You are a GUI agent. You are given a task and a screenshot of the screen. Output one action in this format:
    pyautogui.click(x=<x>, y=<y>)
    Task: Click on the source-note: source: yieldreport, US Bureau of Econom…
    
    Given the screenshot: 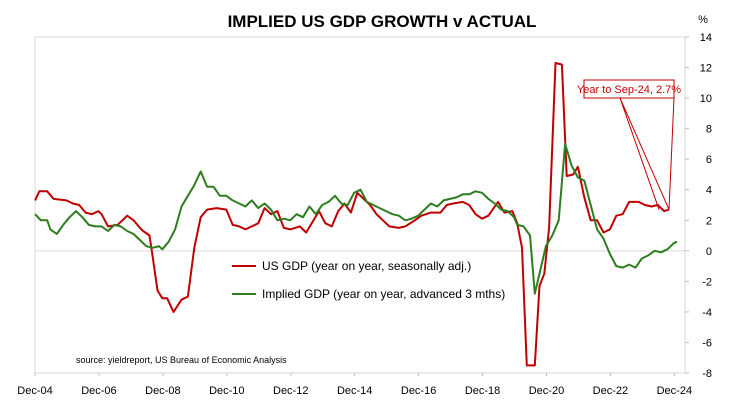 What is the action you would take?
    pyautogui.click(x=181, y=360)
    